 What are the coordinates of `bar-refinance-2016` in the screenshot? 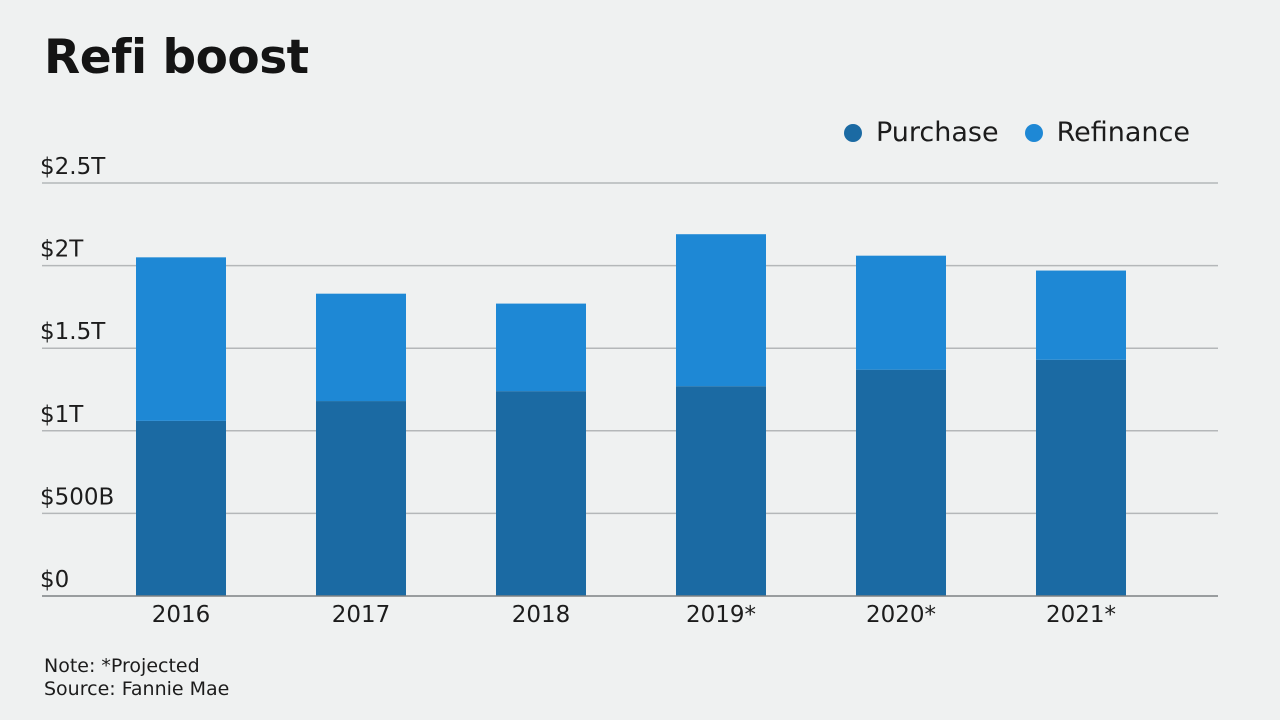 It's located at (181, 339).